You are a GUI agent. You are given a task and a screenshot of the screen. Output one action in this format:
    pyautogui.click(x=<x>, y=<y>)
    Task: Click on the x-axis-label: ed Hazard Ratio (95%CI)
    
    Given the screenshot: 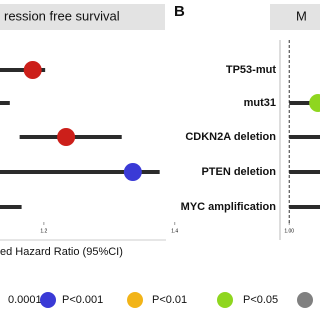 What is the action you would take?
    pyautogui.click(x=61, y=252)
    